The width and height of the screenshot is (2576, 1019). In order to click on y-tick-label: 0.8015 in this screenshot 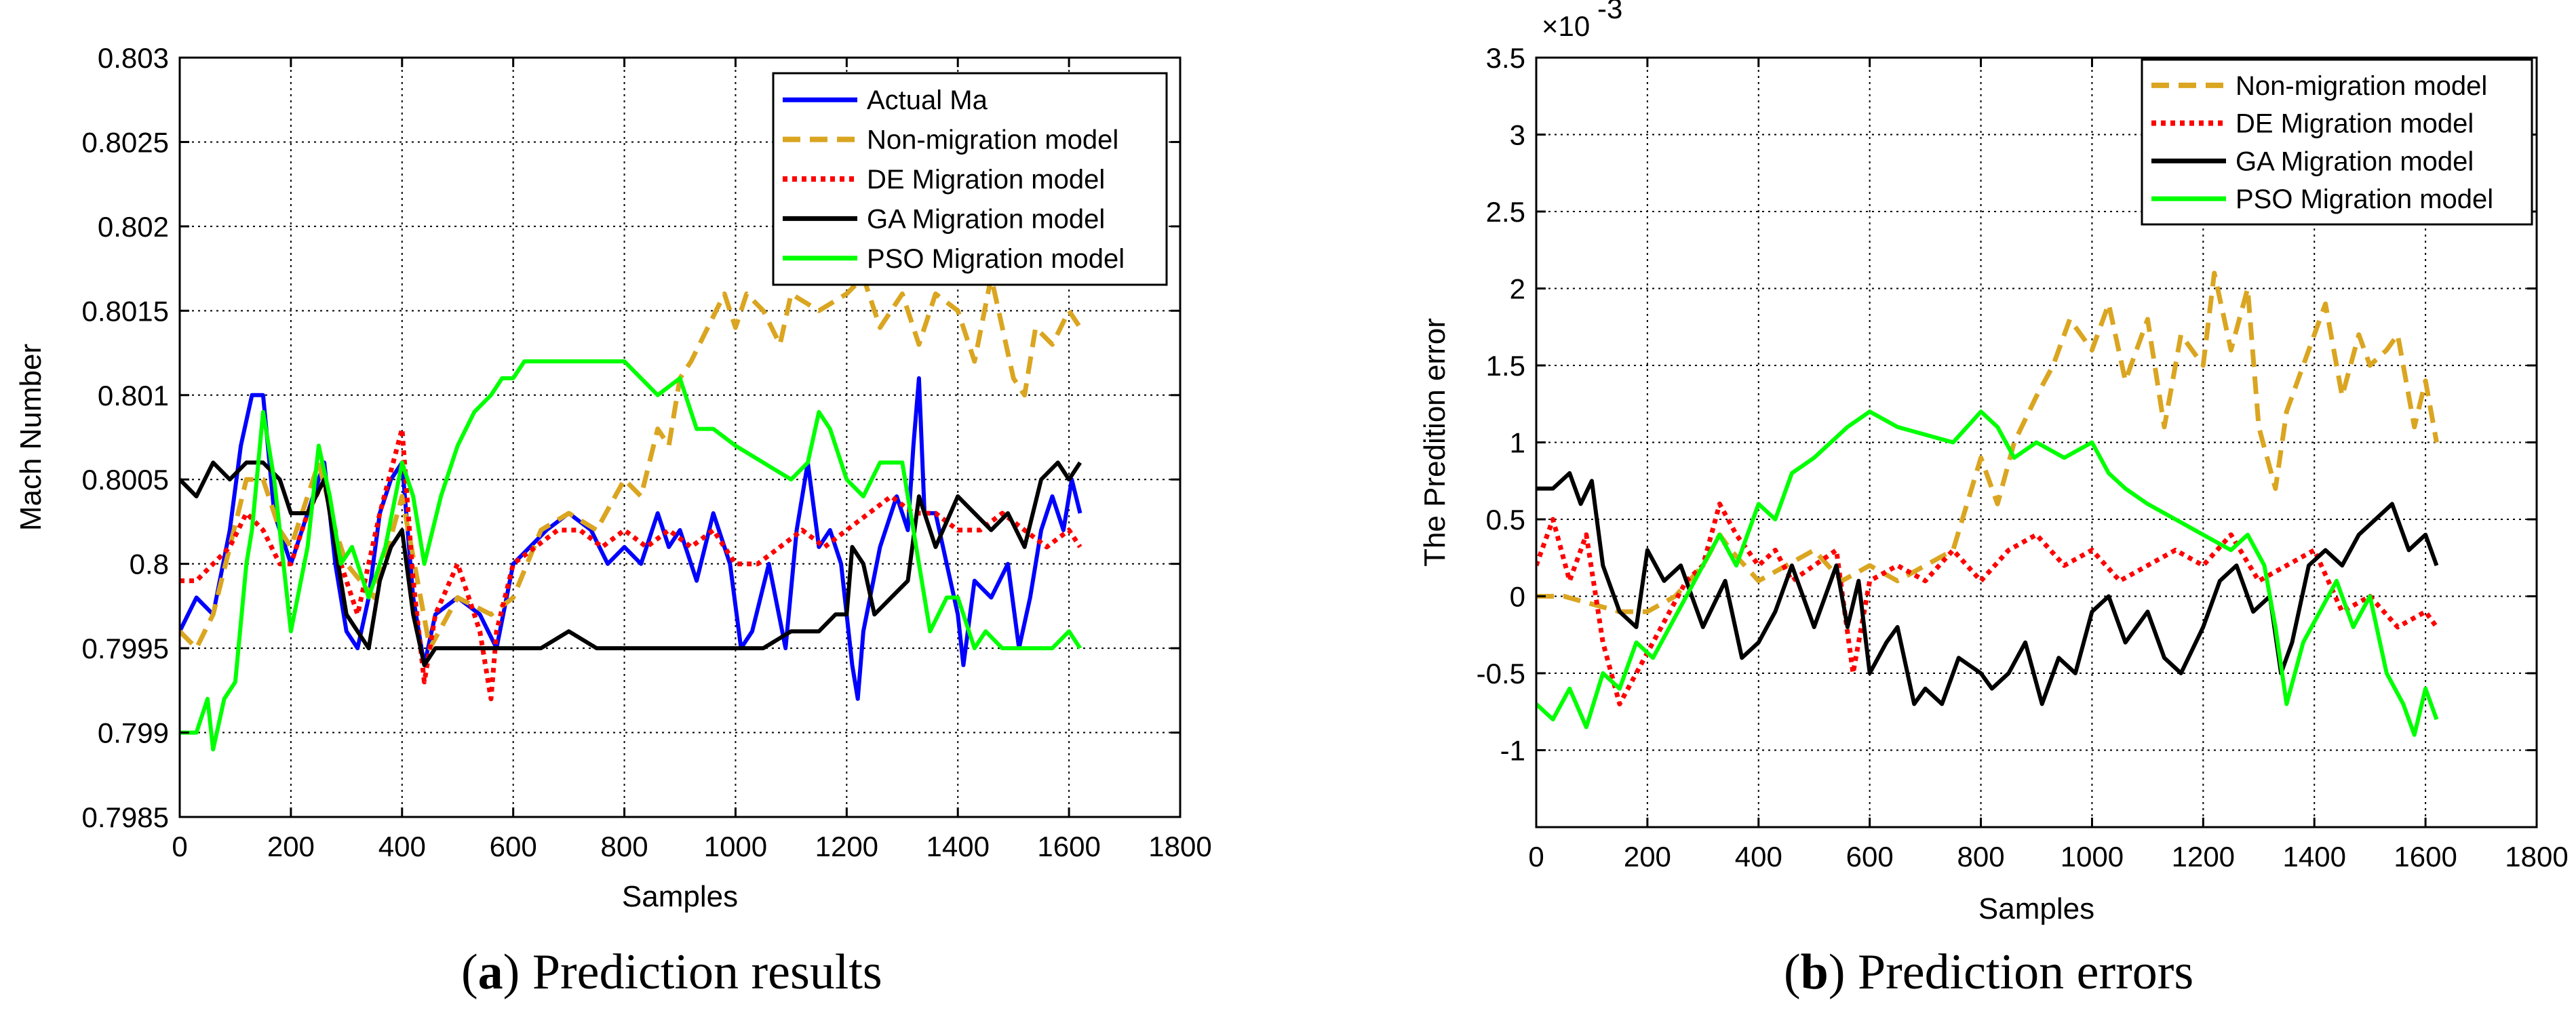, I will do `click(125, 311)`.